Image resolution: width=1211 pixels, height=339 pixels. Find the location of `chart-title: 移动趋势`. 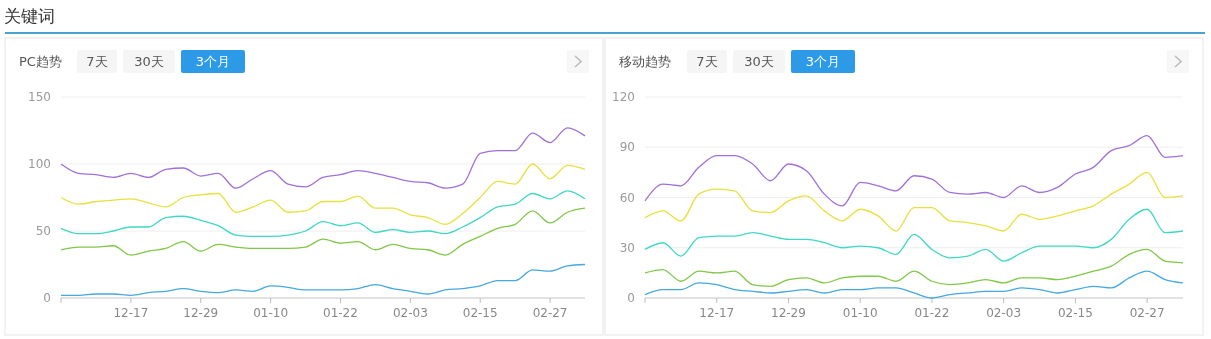

chart-title: 移动趋势 is located at coordinates (645, 61).